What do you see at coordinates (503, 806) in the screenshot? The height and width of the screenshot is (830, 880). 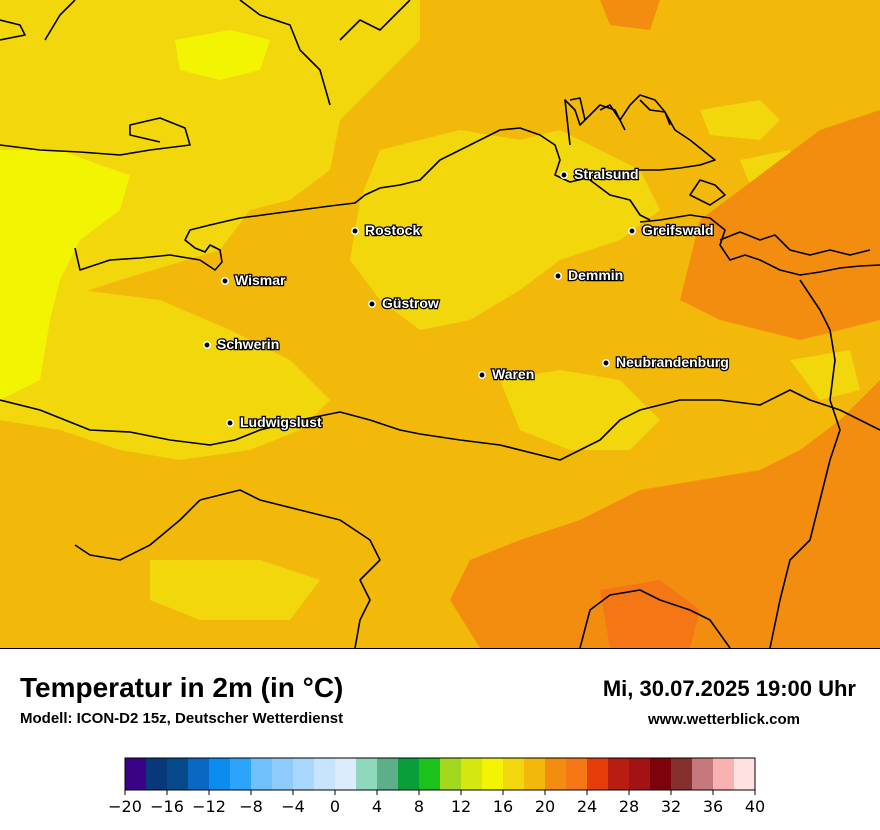 I see `colorbar-tick-label: 16` at bounding box center [503, 806].